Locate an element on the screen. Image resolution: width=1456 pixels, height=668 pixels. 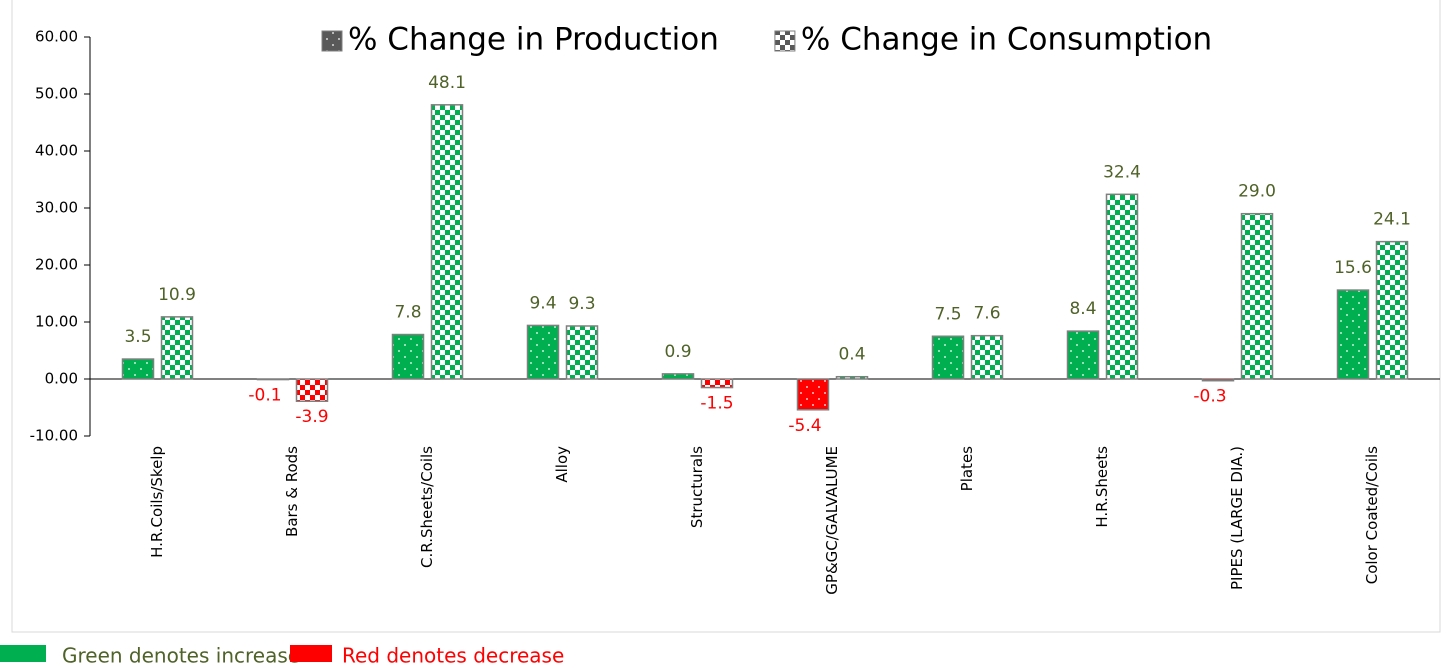
legend-label: % Change in Production is located at coordinates (533, 40).